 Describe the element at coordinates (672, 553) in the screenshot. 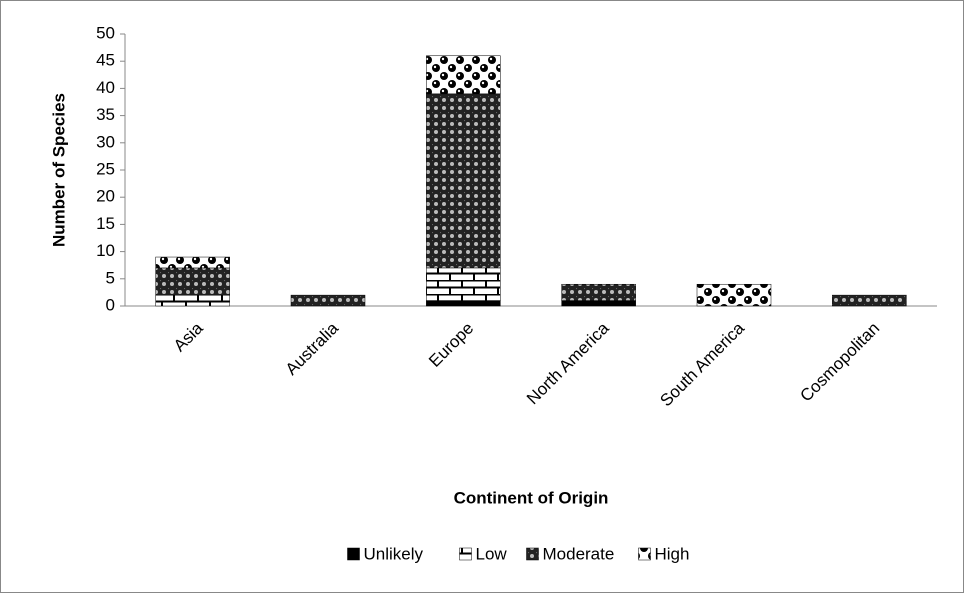

I see `legend-label: High` at that location.